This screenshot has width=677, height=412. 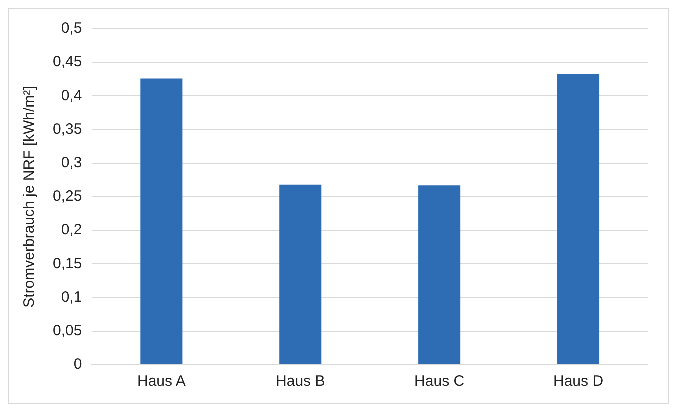 What do you see at coordinates (67, 197) in the screenshot?
I see `y-tick-label: 0,25` at bounding box center [67, 197].